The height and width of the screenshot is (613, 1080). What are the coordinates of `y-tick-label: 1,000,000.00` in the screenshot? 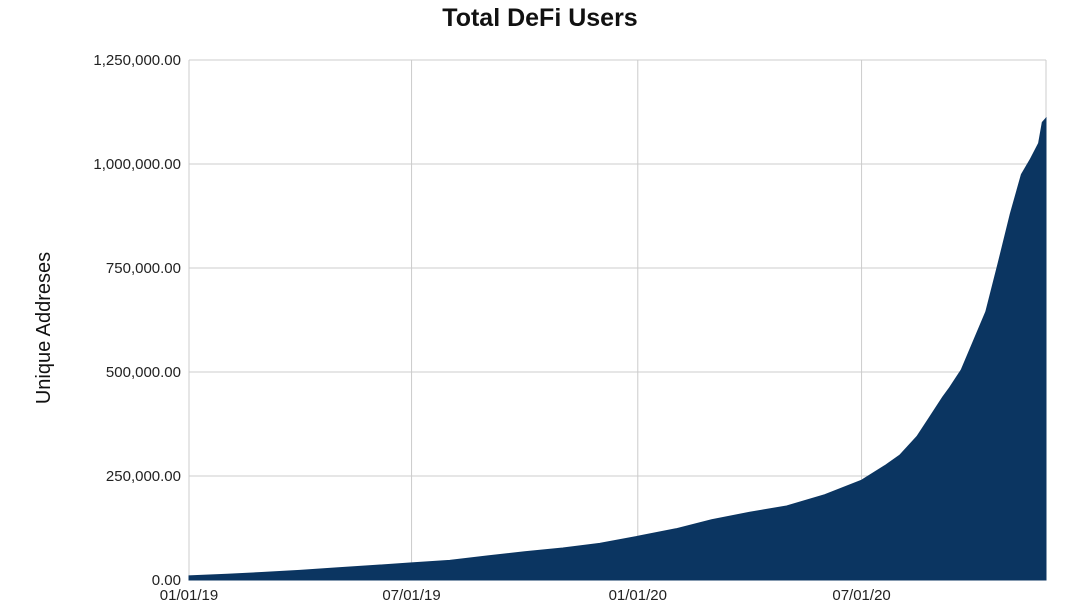 It's located at (137, 164).